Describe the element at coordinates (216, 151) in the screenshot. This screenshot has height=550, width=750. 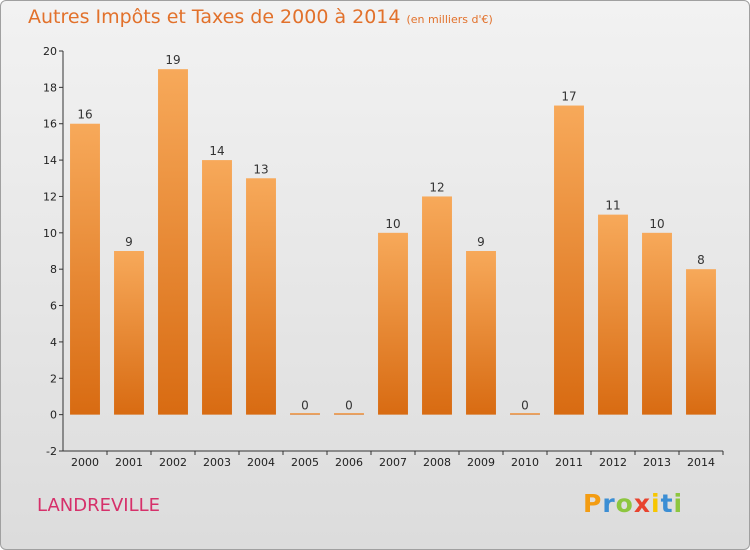
I see `data-label: 14` at that location.